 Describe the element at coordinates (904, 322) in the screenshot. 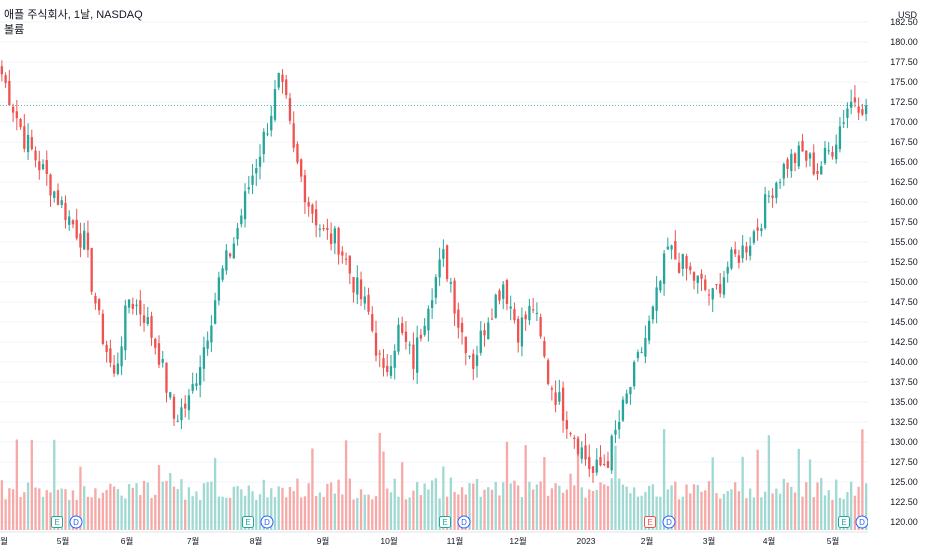

I see `y-tick-label: 145.00` at that location.